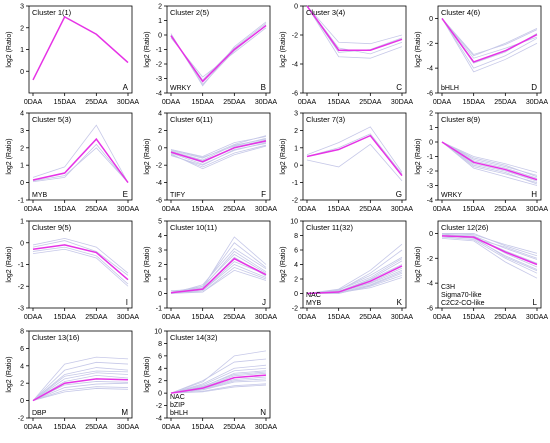  What do you see at coordinates (451, 195) in the screenshot?
I see `gene-family-label: WRKY` at bounding box center [451, 195].